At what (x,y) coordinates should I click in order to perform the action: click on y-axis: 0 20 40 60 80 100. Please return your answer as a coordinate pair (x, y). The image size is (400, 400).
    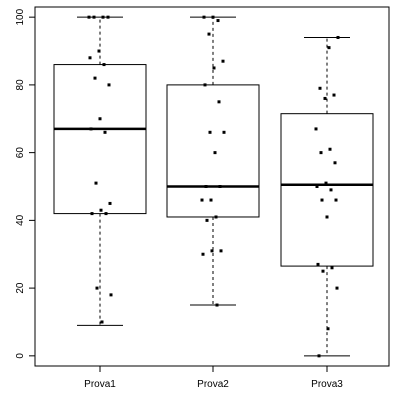
    Looking at the image, I should click on (25, 183).